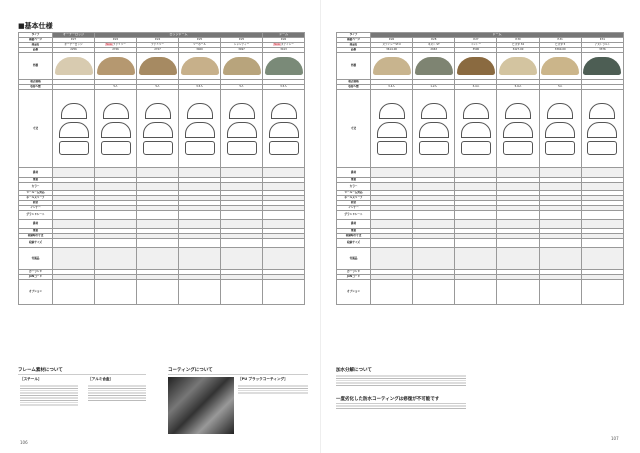  Describe the element at coordinates (199, 50) in the screenshot. I see `product-code: 3400` at that location.